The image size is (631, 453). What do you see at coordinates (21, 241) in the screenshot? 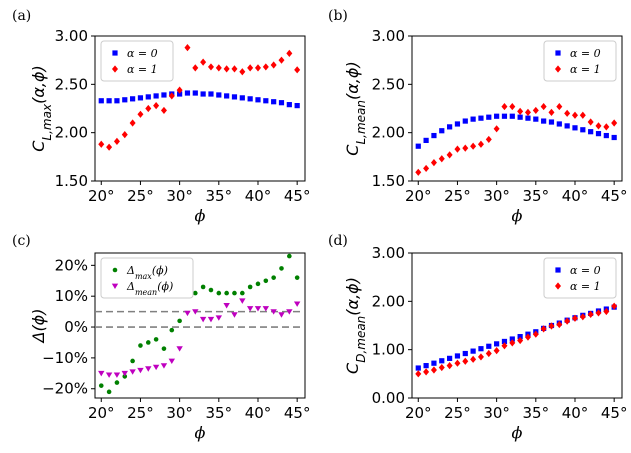
I see `panel-label: (c)` at bounding box center [21, 241].